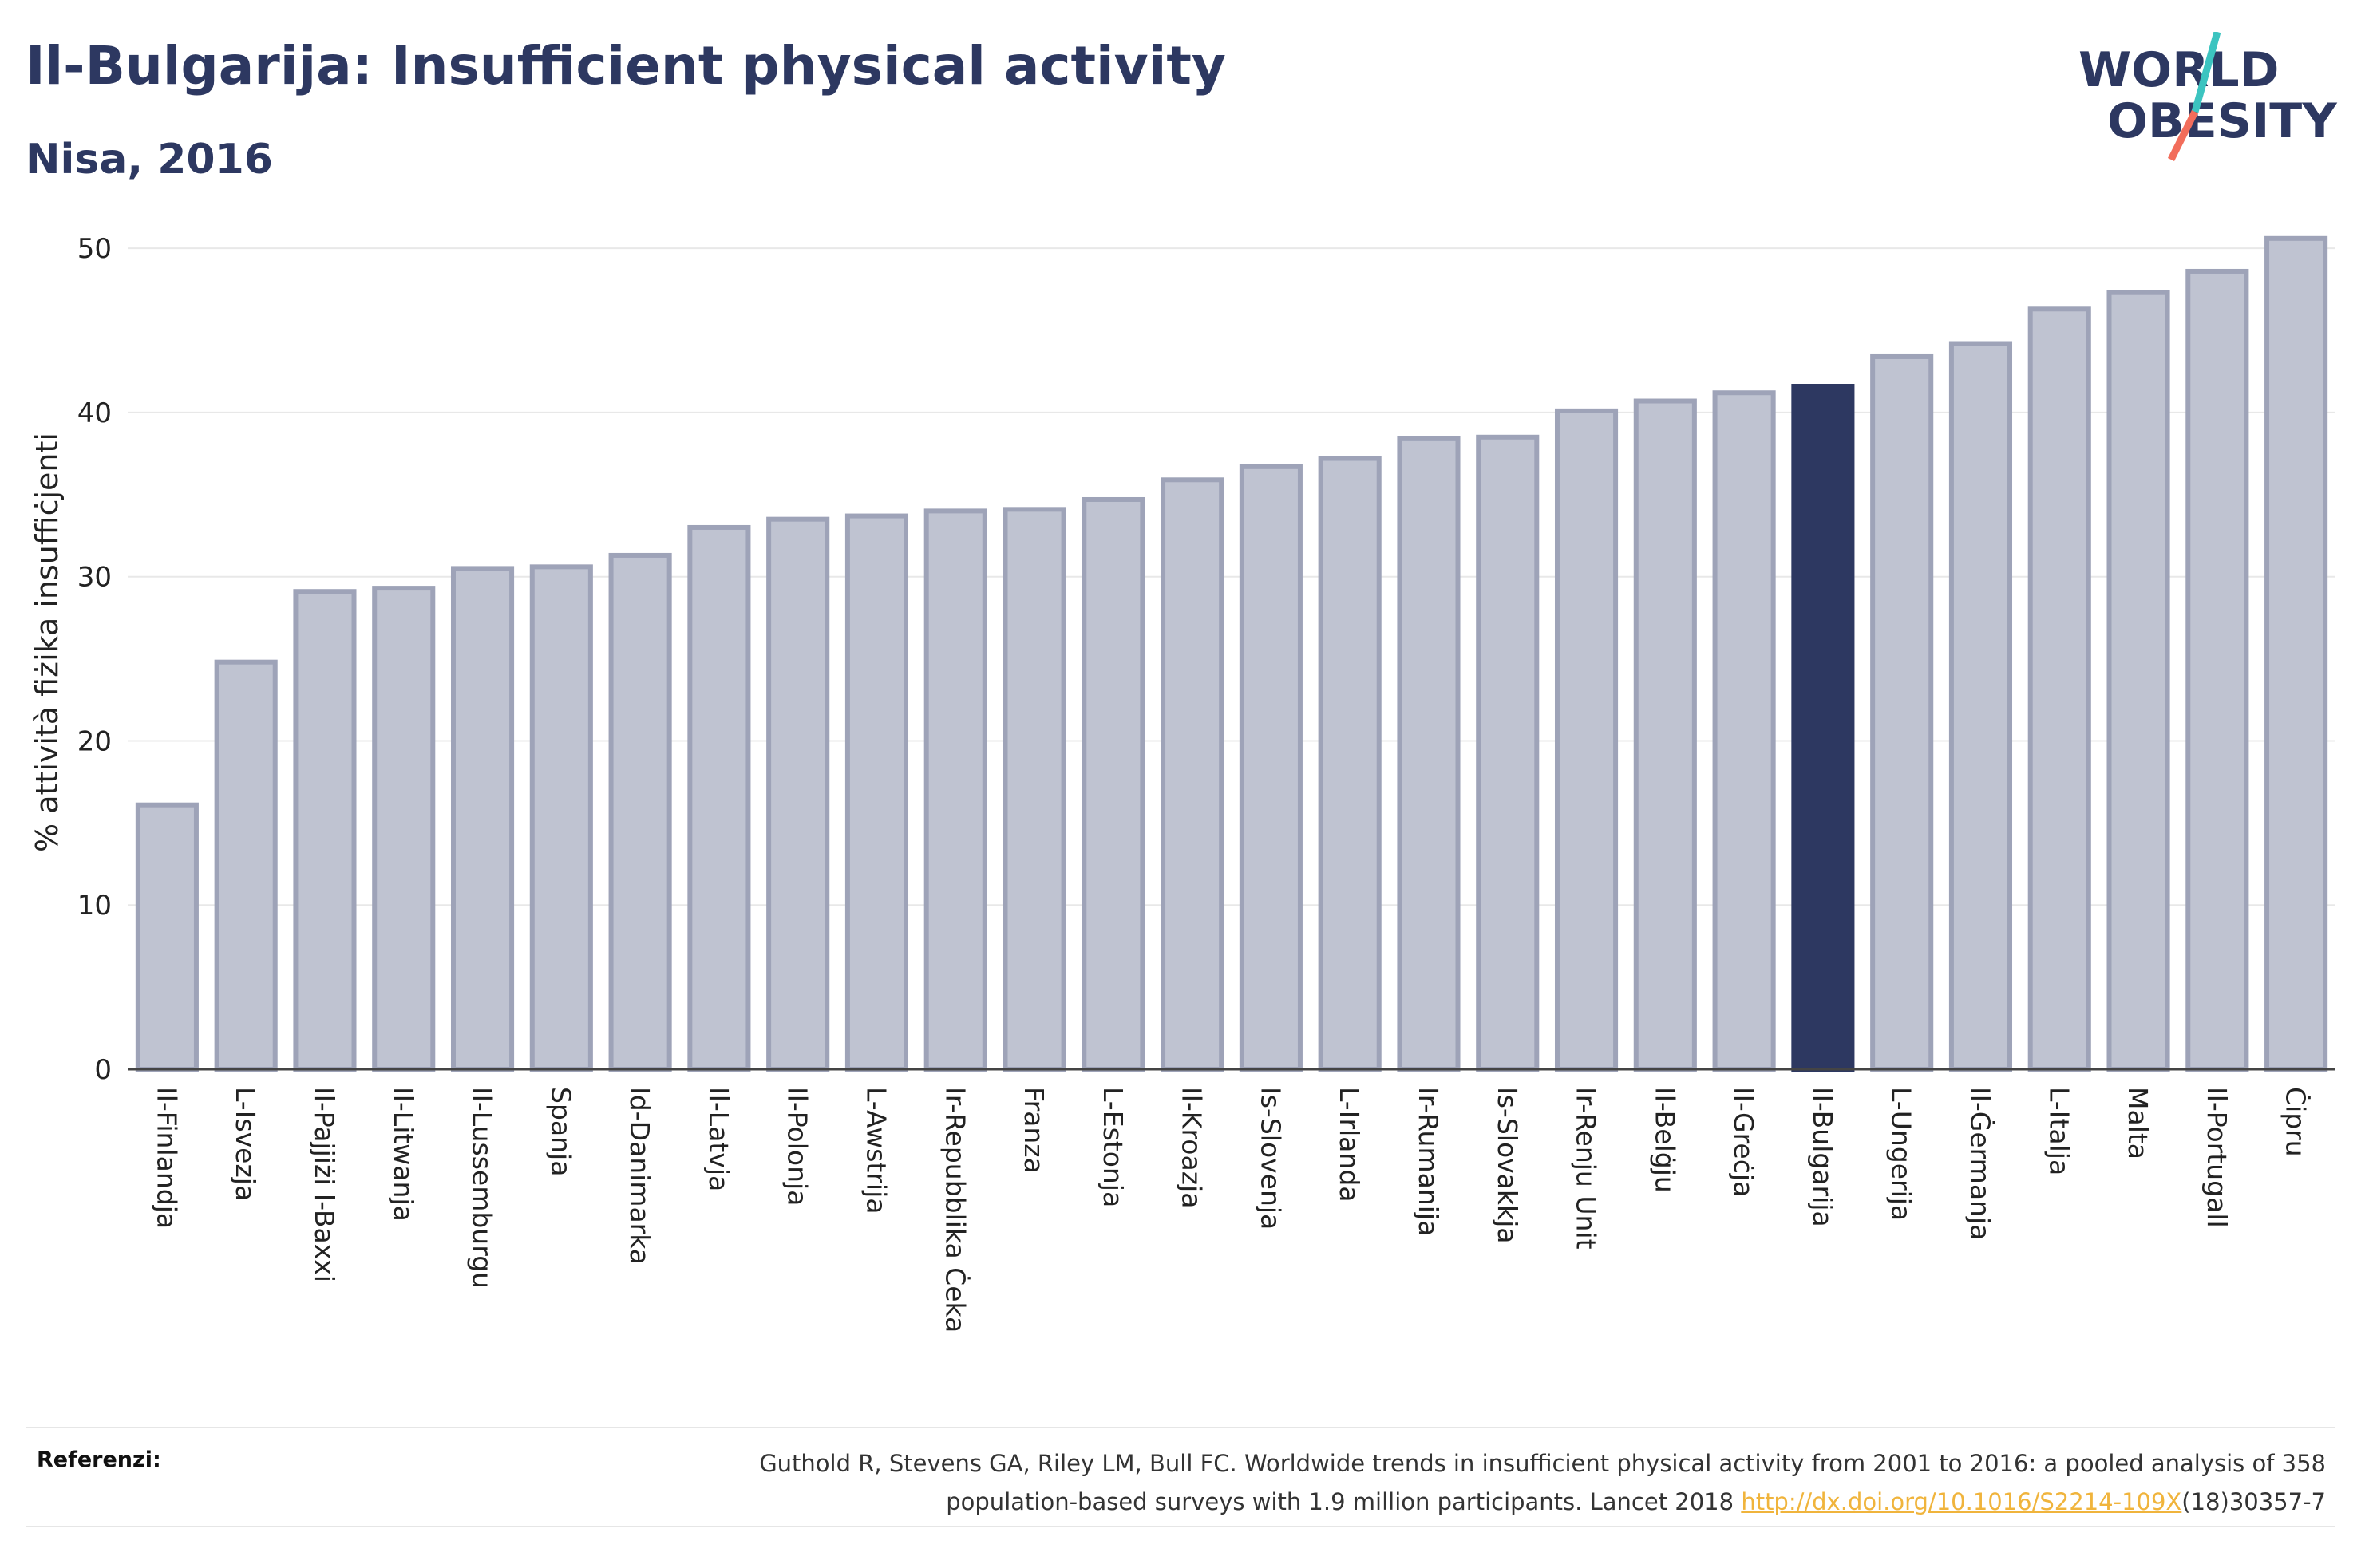 The width and height of the screenshot is (2361, 1568). Describe the element at coordinates (1822, 1157) in the screenshot. I see `x-tick-label: Il-Bulgarija` at that location.